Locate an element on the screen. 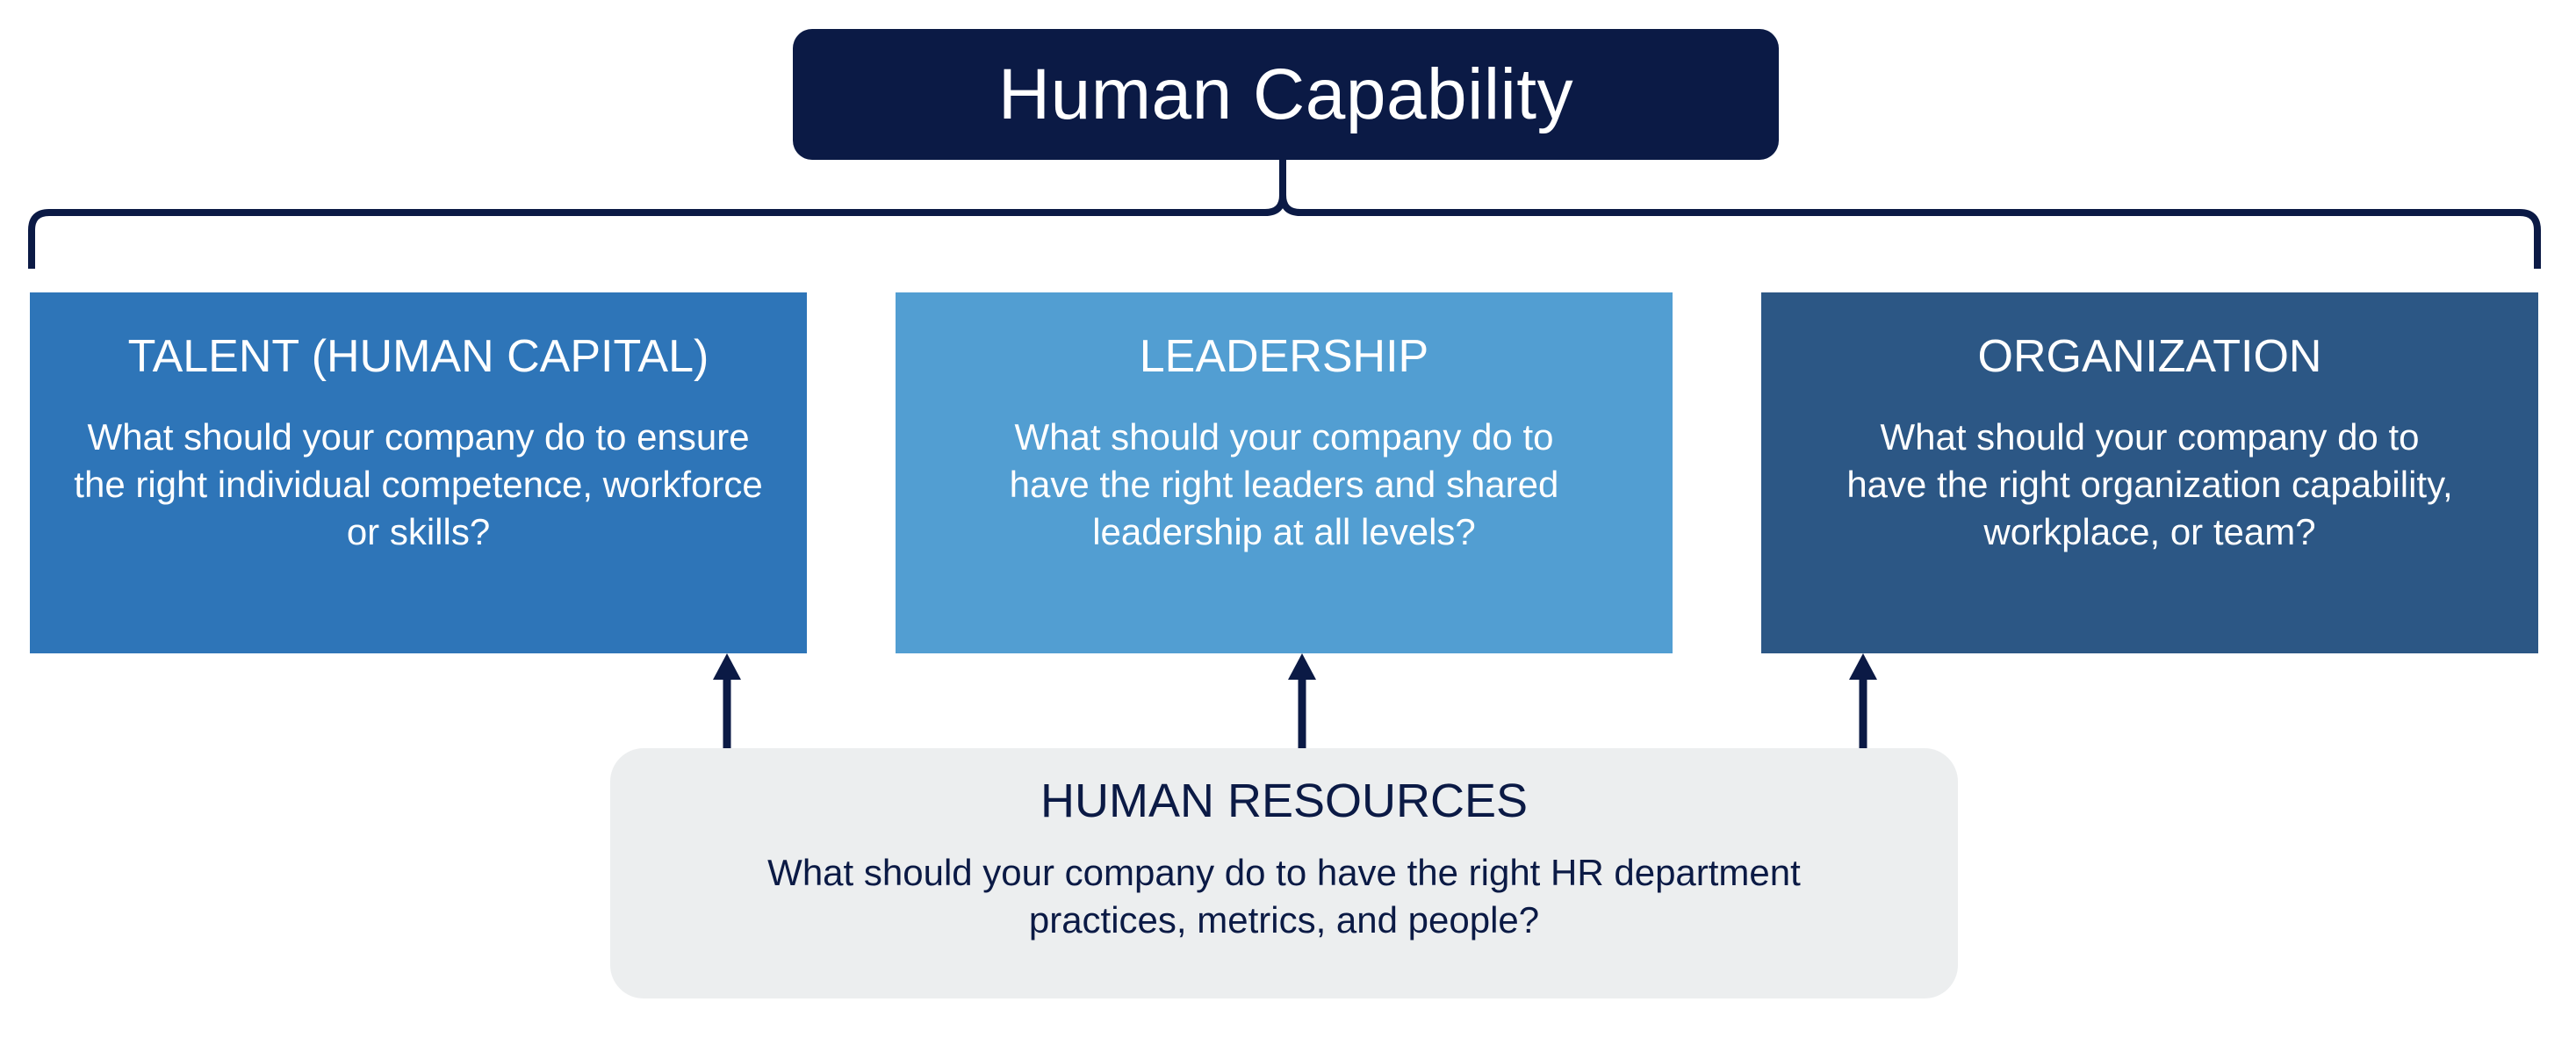  organization-heading: ORGANIZATION is located at coordinates (2149, 356).